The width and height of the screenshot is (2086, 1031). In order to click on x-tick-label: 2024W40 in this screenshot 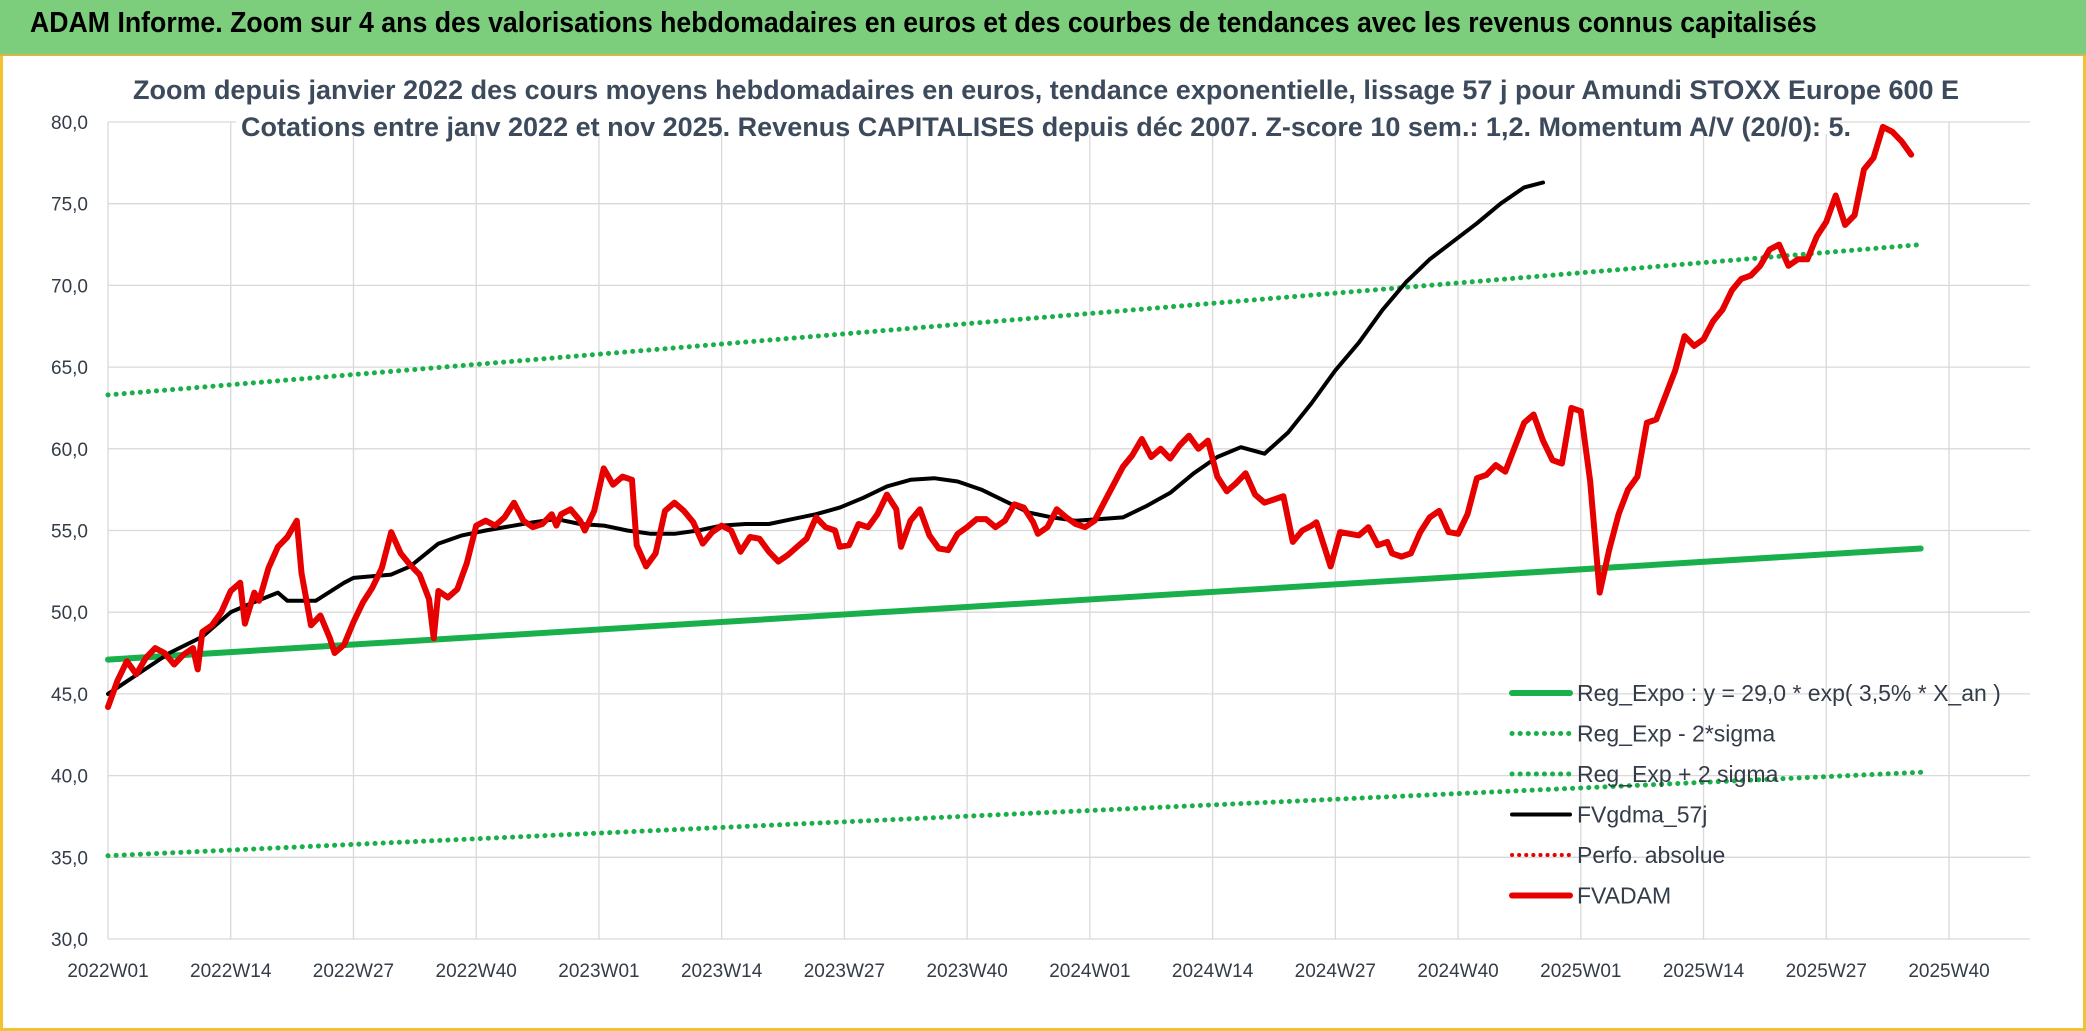, I will do `click(1457, 971)`.